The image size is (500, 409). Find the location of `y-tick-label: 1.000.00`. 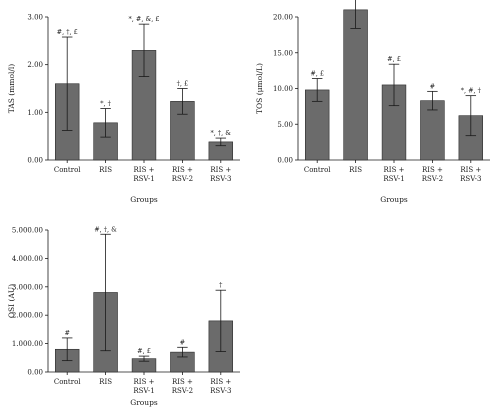

y-tick-label: 1.000.00 is located at coordinates (27, 344).